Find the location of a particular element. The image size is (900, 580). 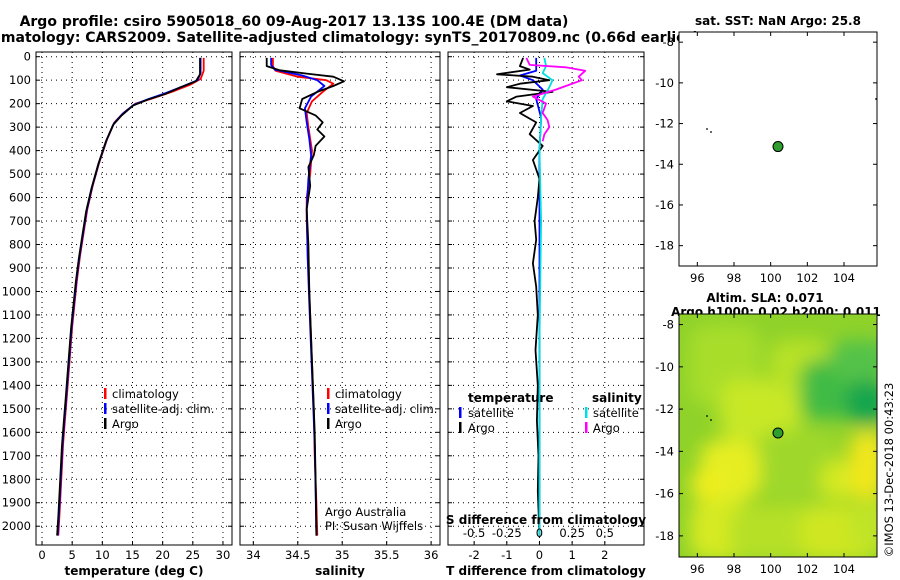

sla-map-title-line1: Altim. SLA: 0.071 is located at coordinates (764, 298).